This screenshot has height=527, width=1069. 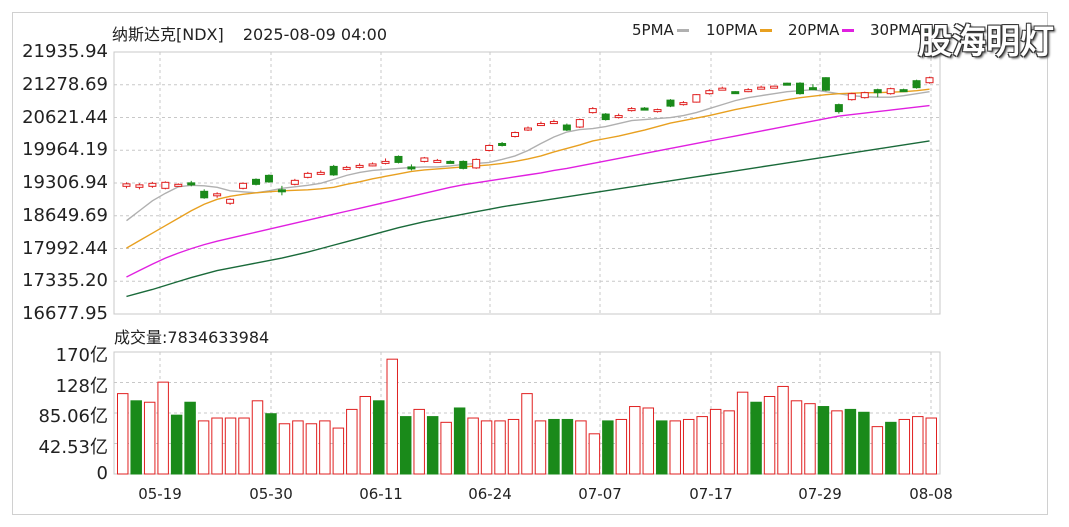 What do you see at coordinates (81, 386) in the screenshot?
I see `volume-tick-label: 128亿` at bounding box center [81, 386].